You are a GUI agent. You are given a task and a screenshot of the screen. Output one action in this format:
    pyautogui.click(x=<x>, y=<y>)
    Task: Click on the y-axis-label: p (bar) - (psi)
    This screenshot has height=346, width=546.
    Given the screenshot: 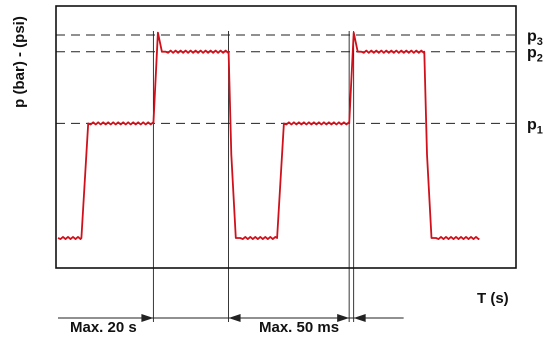 What is the action you would take?
    pyautogui.click(x=19, y=62)
    